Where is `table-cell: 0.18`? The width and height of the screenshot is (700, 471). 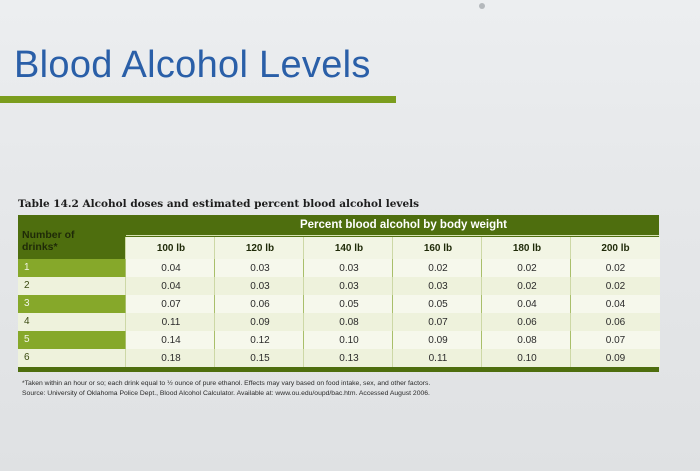
table-cell: 0.18 is located at coordinates (170, 358).